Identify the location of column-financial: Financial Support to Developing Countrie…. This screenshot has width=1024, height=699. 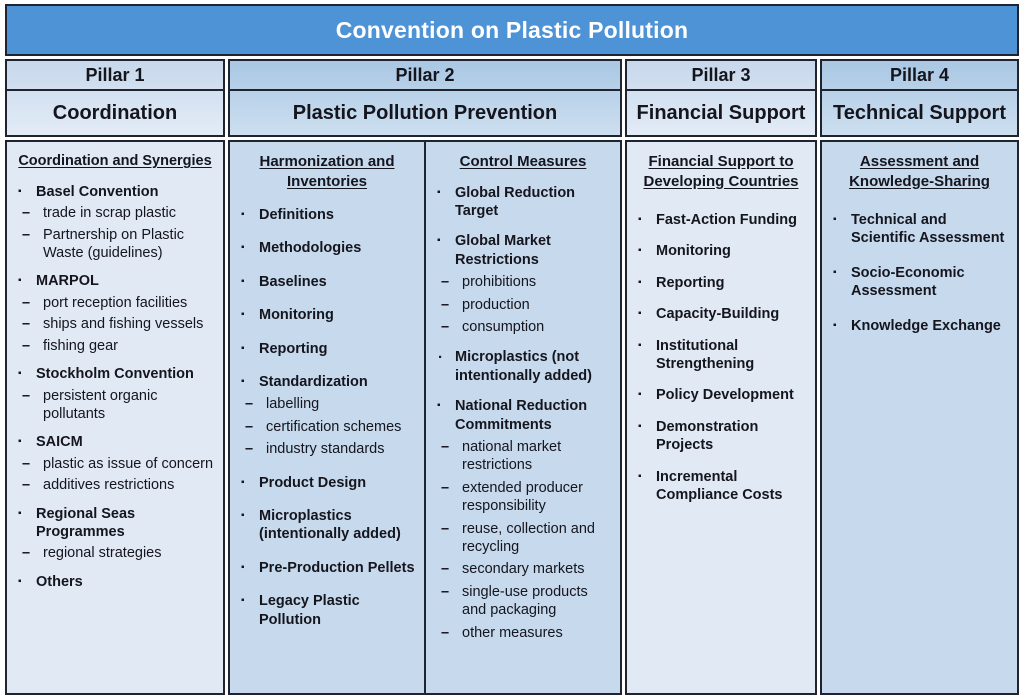
(721, 417).